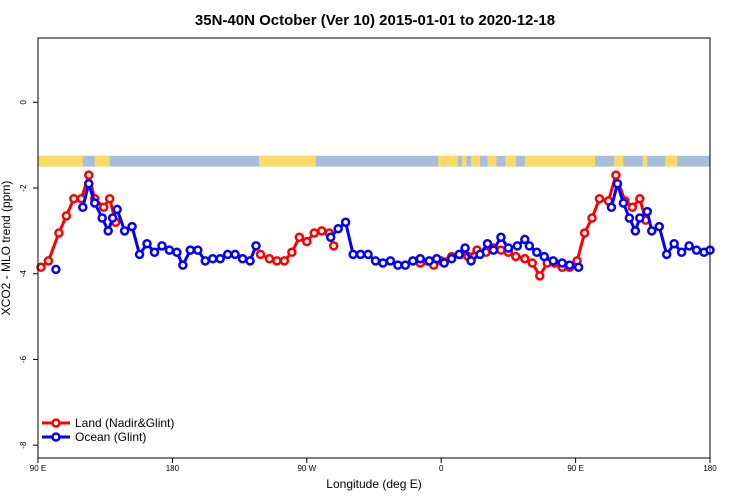 The width and height of the screenshot is (750, 500). I want to click on ocean-band, so click(374, 161).